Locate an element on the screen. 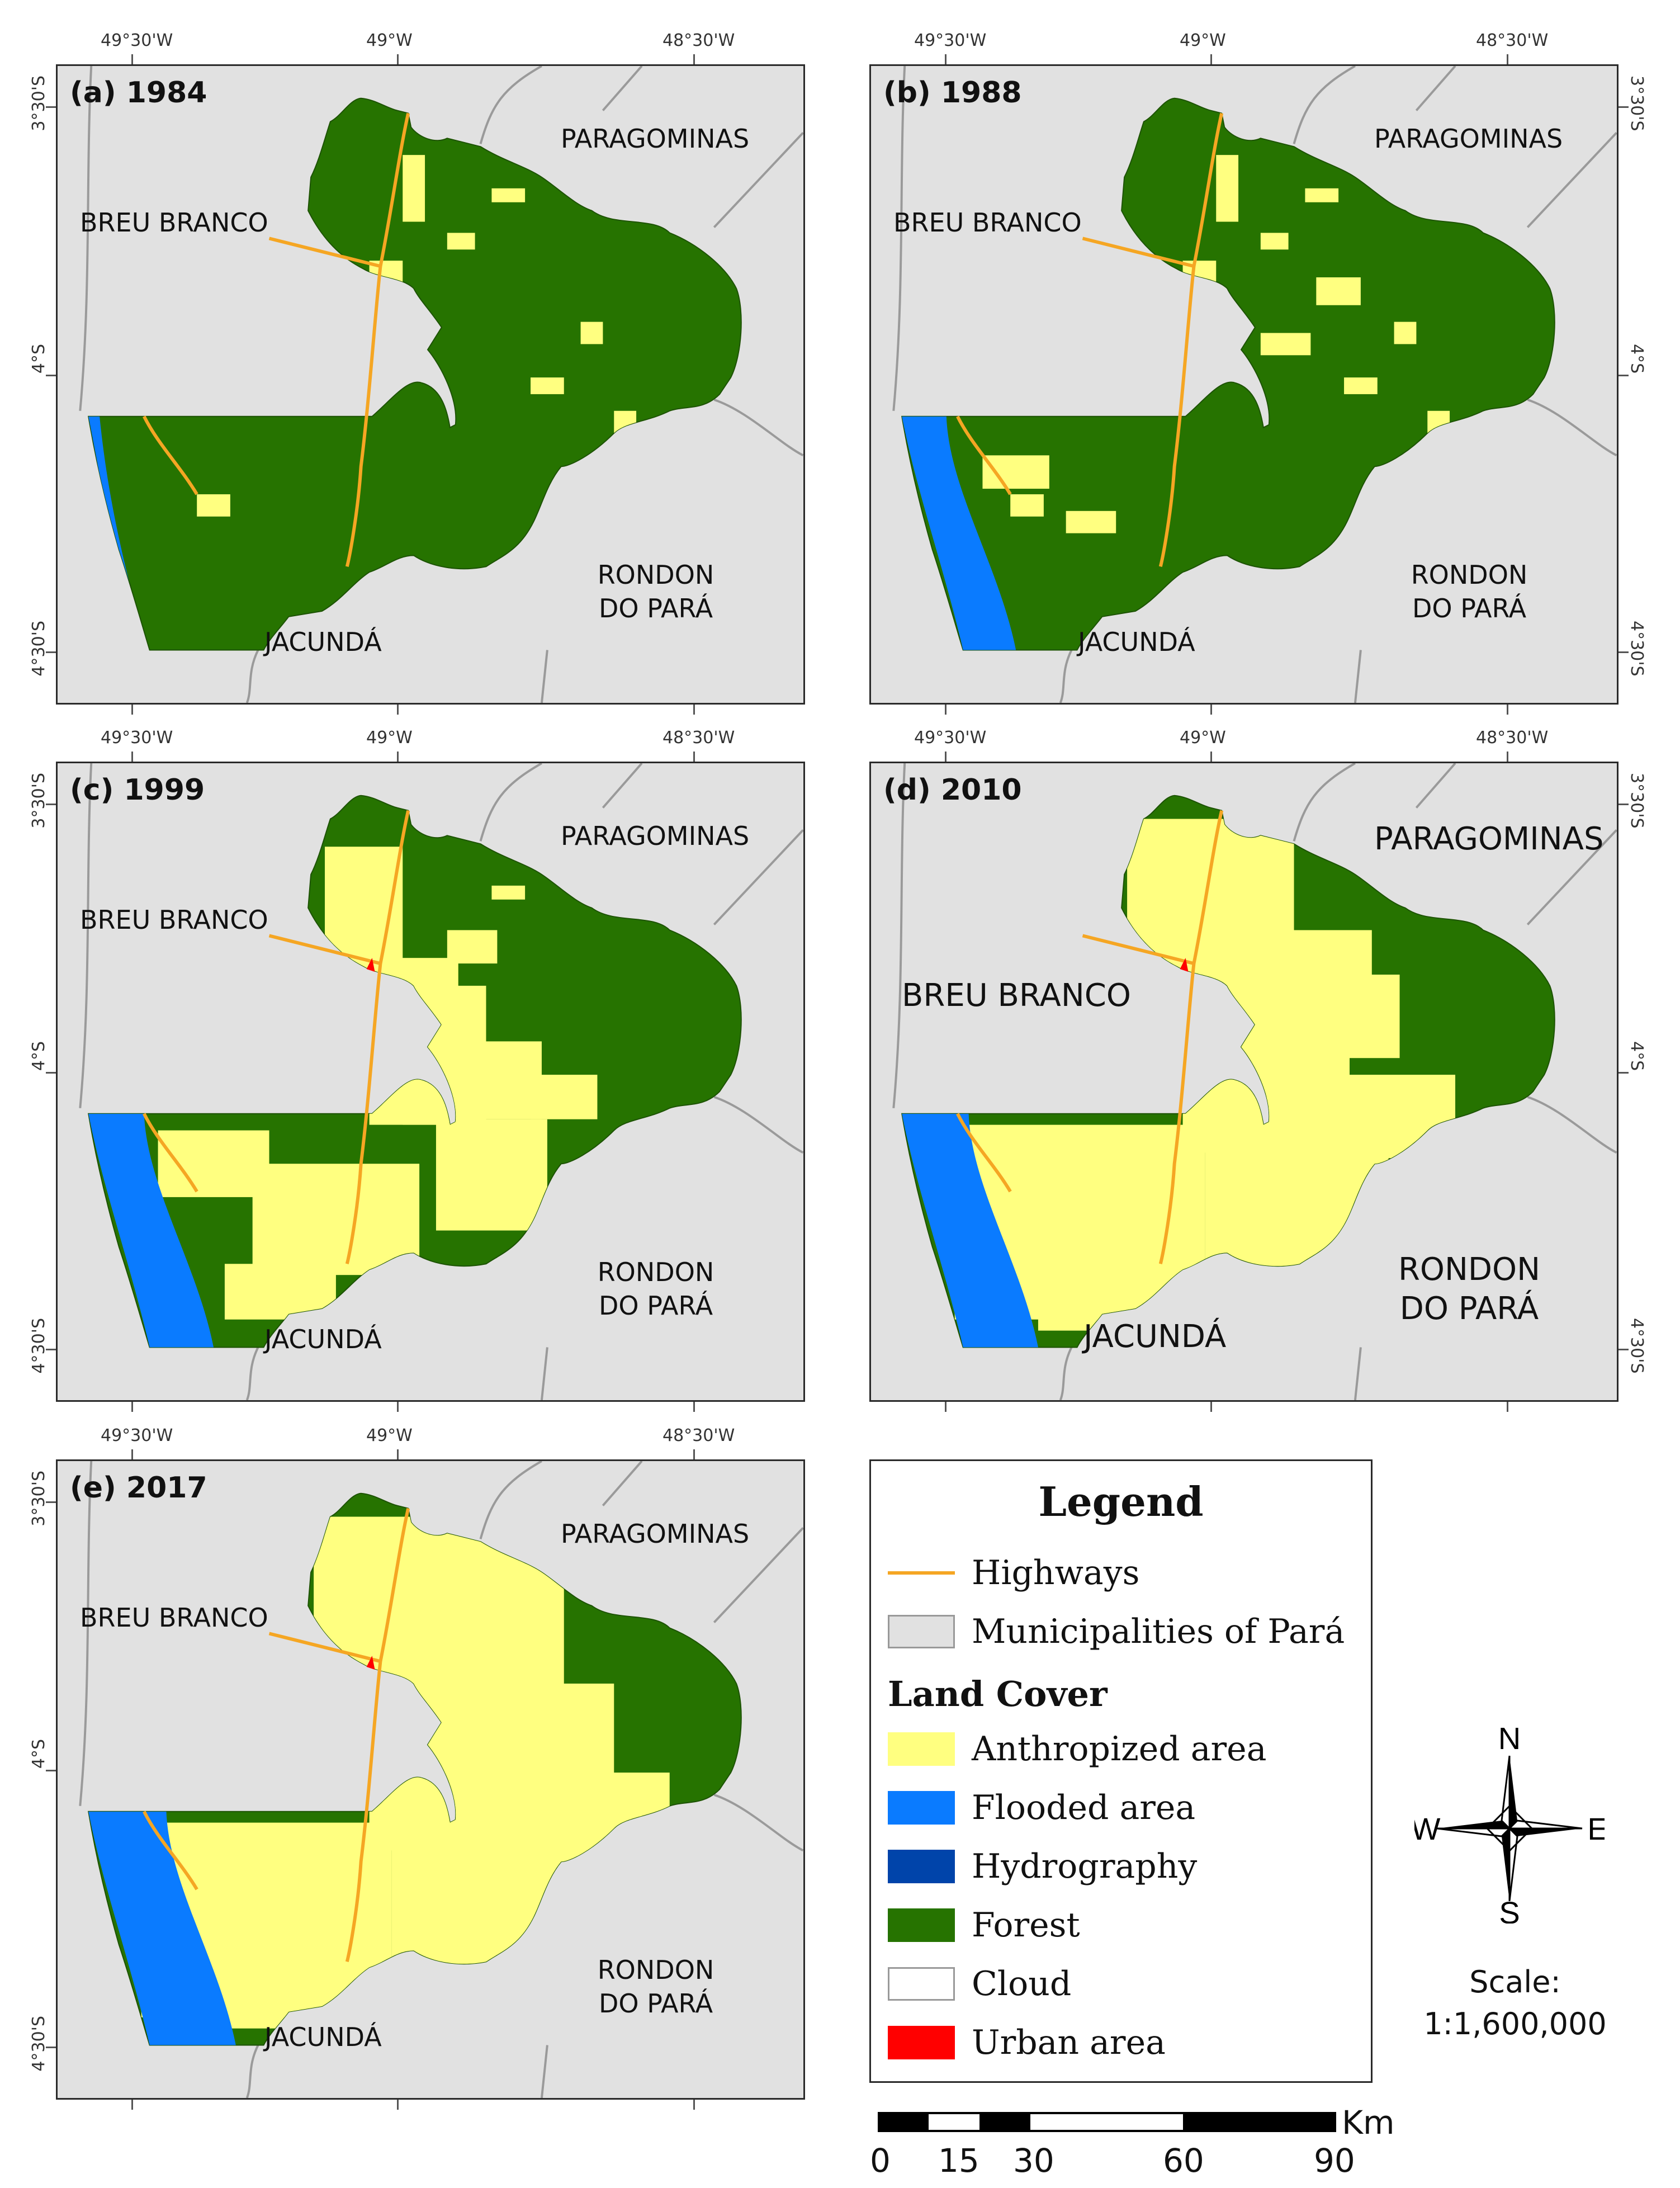  legend-label: Urban area is located at coordinates (1069, 2042).